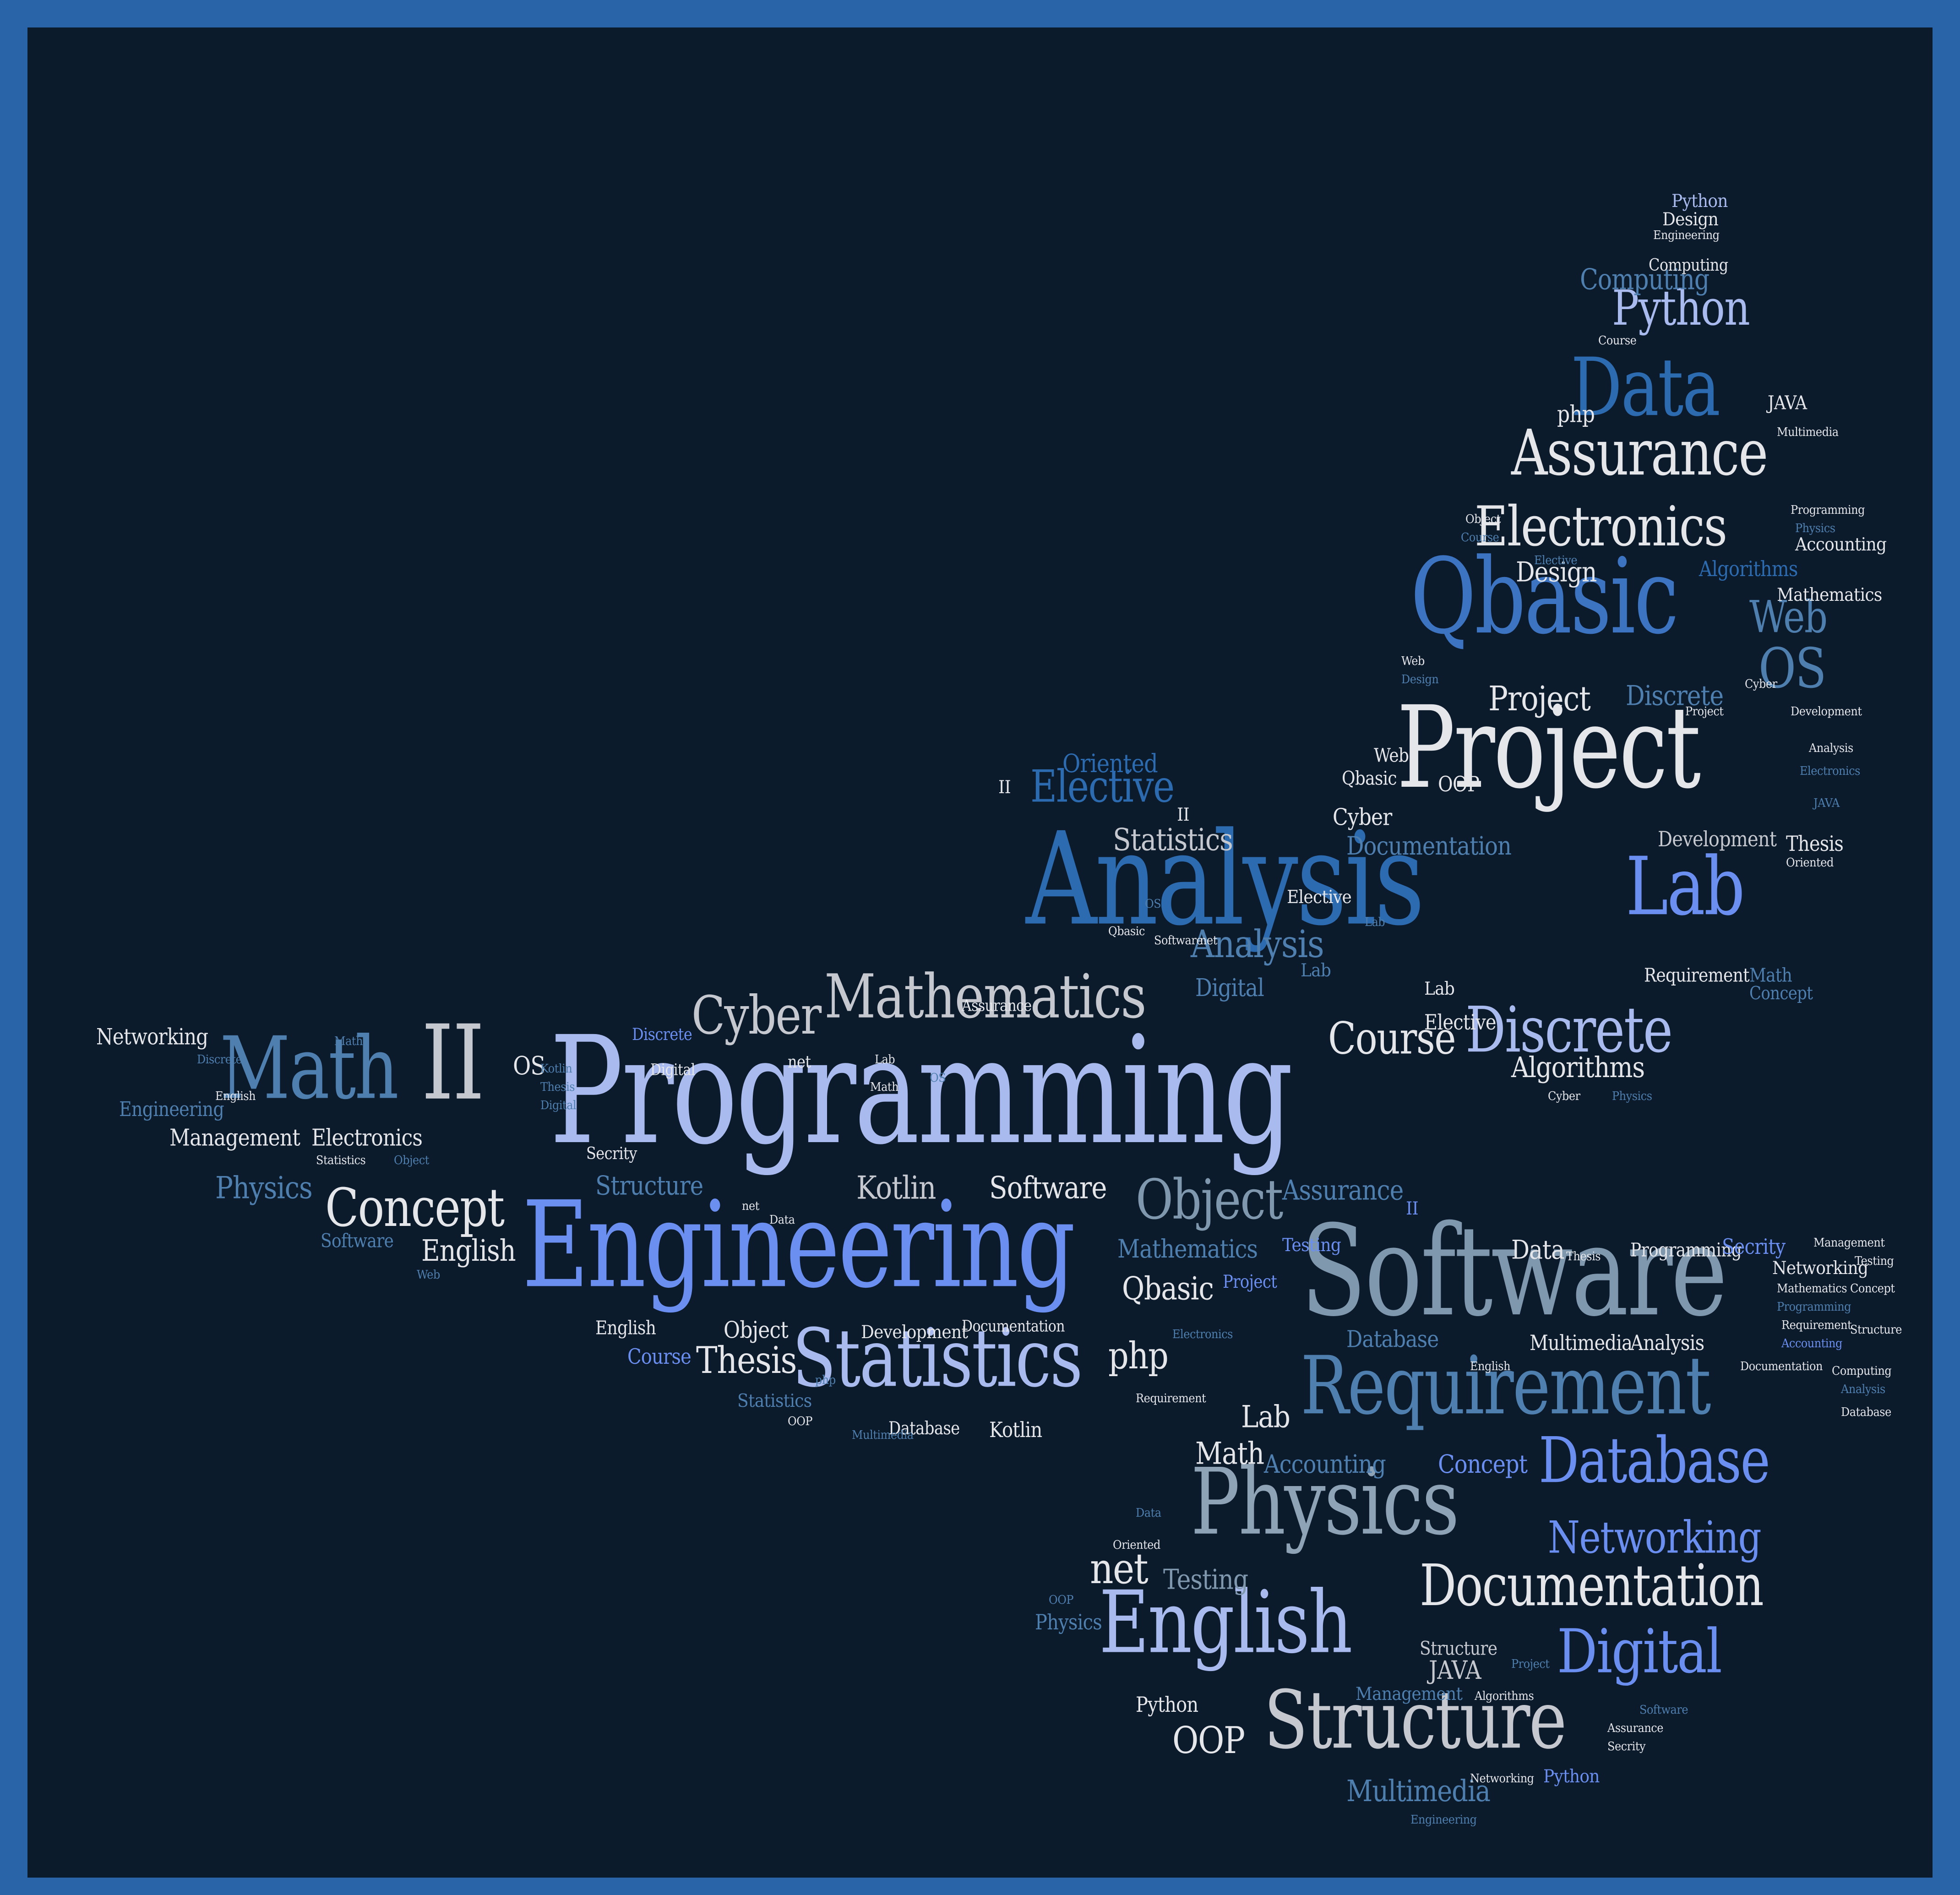 The image size is (1960, 1895). What do you see at coordinates (662, 1034) in the screenshot?
I see `word-discrete-3: Discrete` at bounding box center [662, 1034].